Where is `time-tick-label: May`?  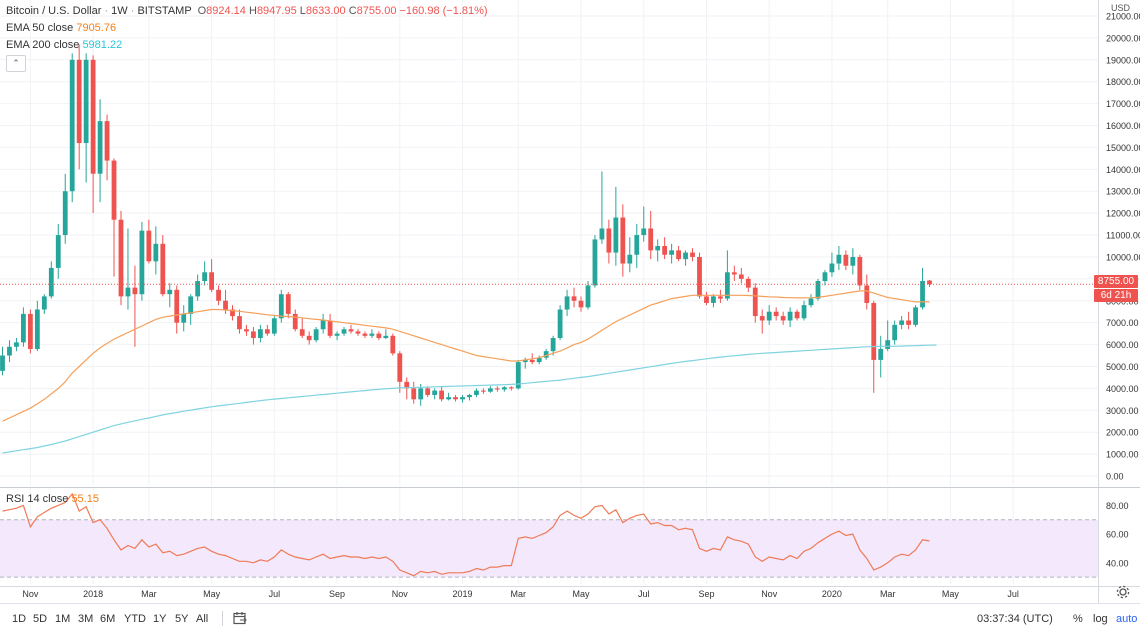 time-tick-label: May is located at coordinates (951, 594).